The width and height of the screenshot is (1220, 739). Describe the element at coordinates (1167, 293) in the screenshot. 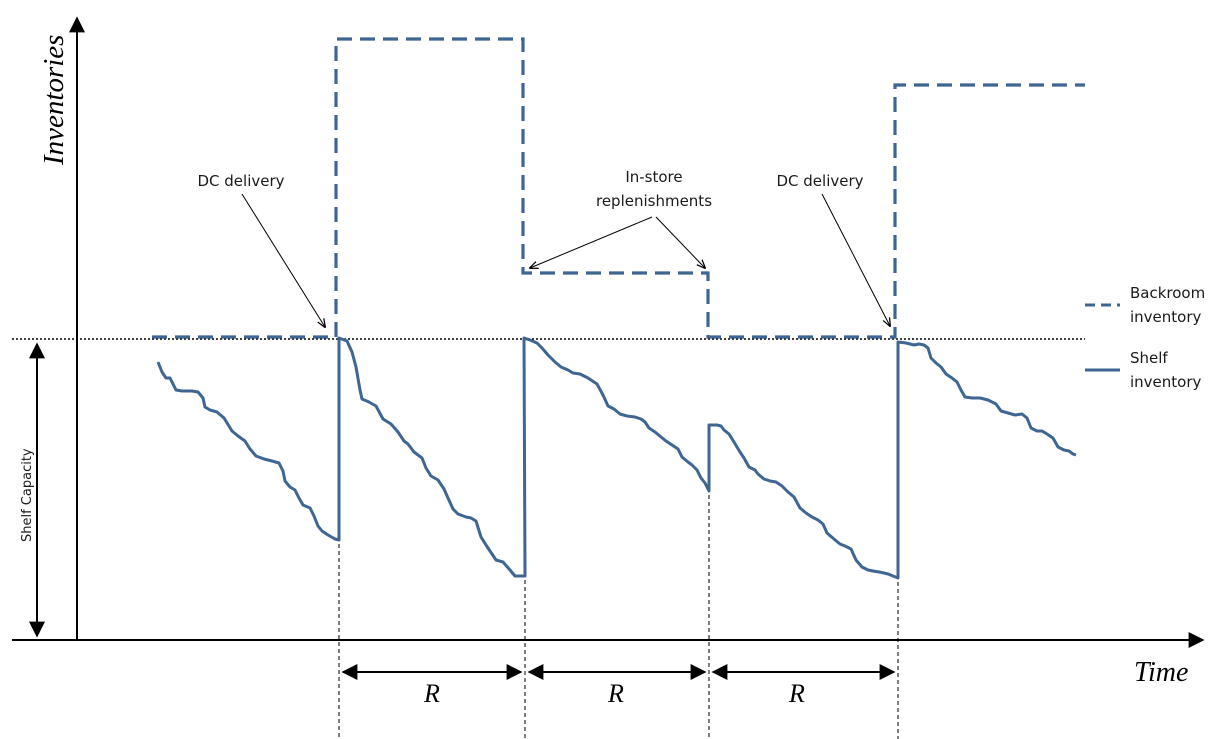

I see `legend-label-backroom-line1: Backroom` at that location.